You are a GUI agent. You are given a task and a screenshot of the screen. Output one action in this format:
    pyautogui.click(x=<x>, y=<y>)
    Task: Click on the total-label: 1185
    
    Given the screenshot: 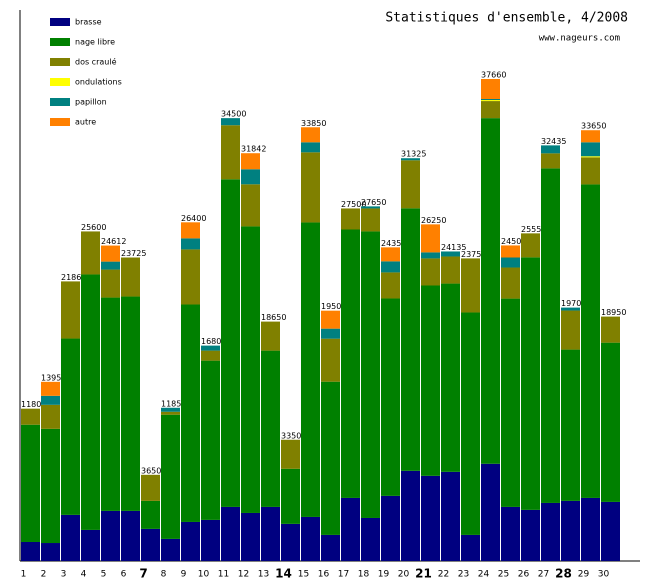 What is the action you would take?
    pyautogui.click(x=171, y=403)
    